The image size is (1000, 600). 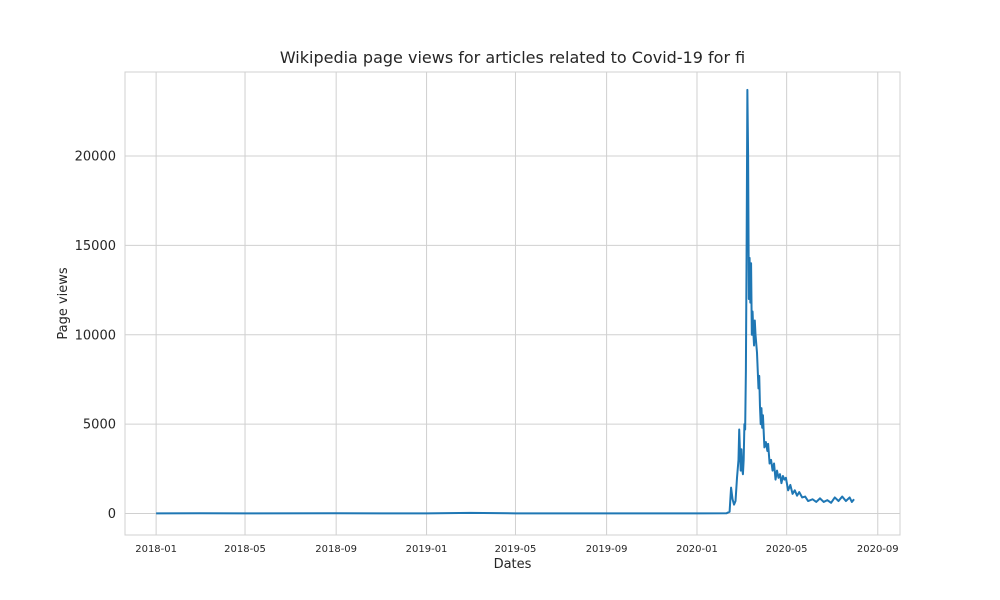 What do you see at coordinates (878, 549) in the screenshot?
I see `x-tick-label: 2020-09` at bounding box center [878, 549].